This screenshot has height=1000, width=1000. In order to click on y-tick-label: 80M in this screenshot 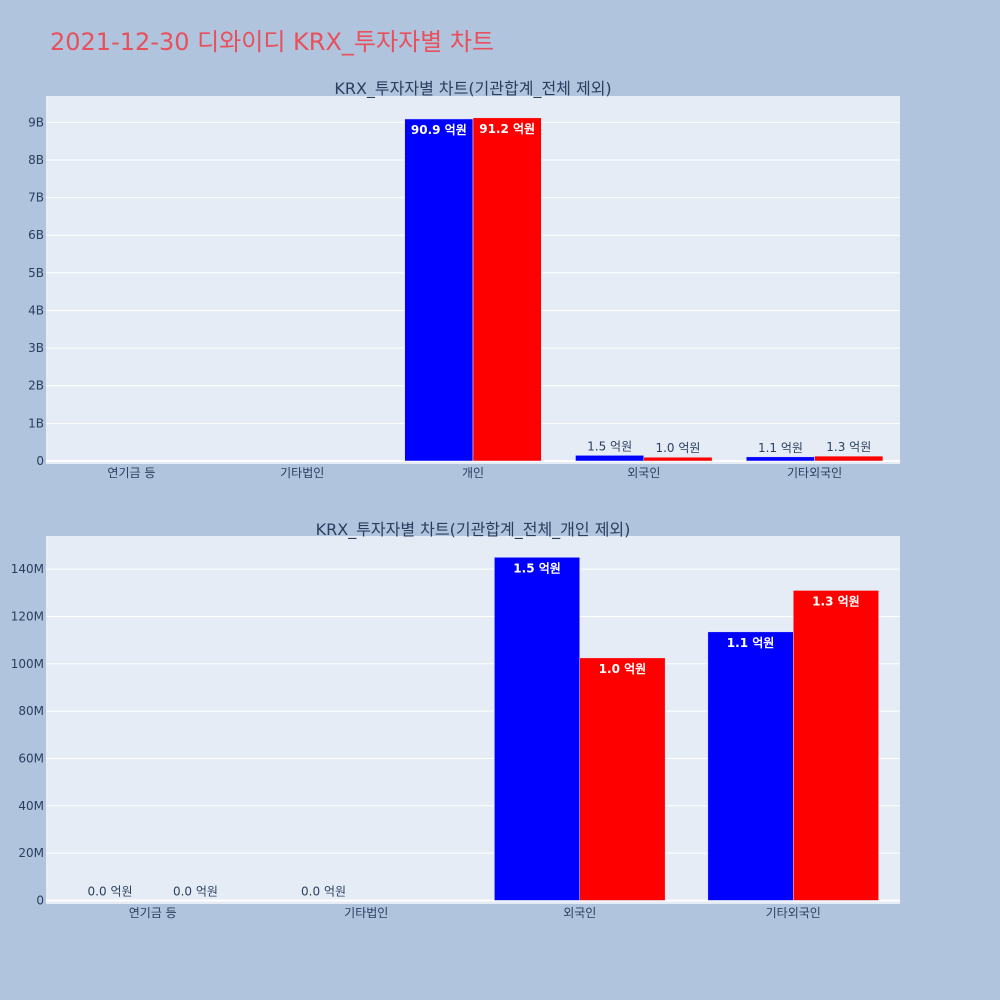, I will do `click(31, 711)`.